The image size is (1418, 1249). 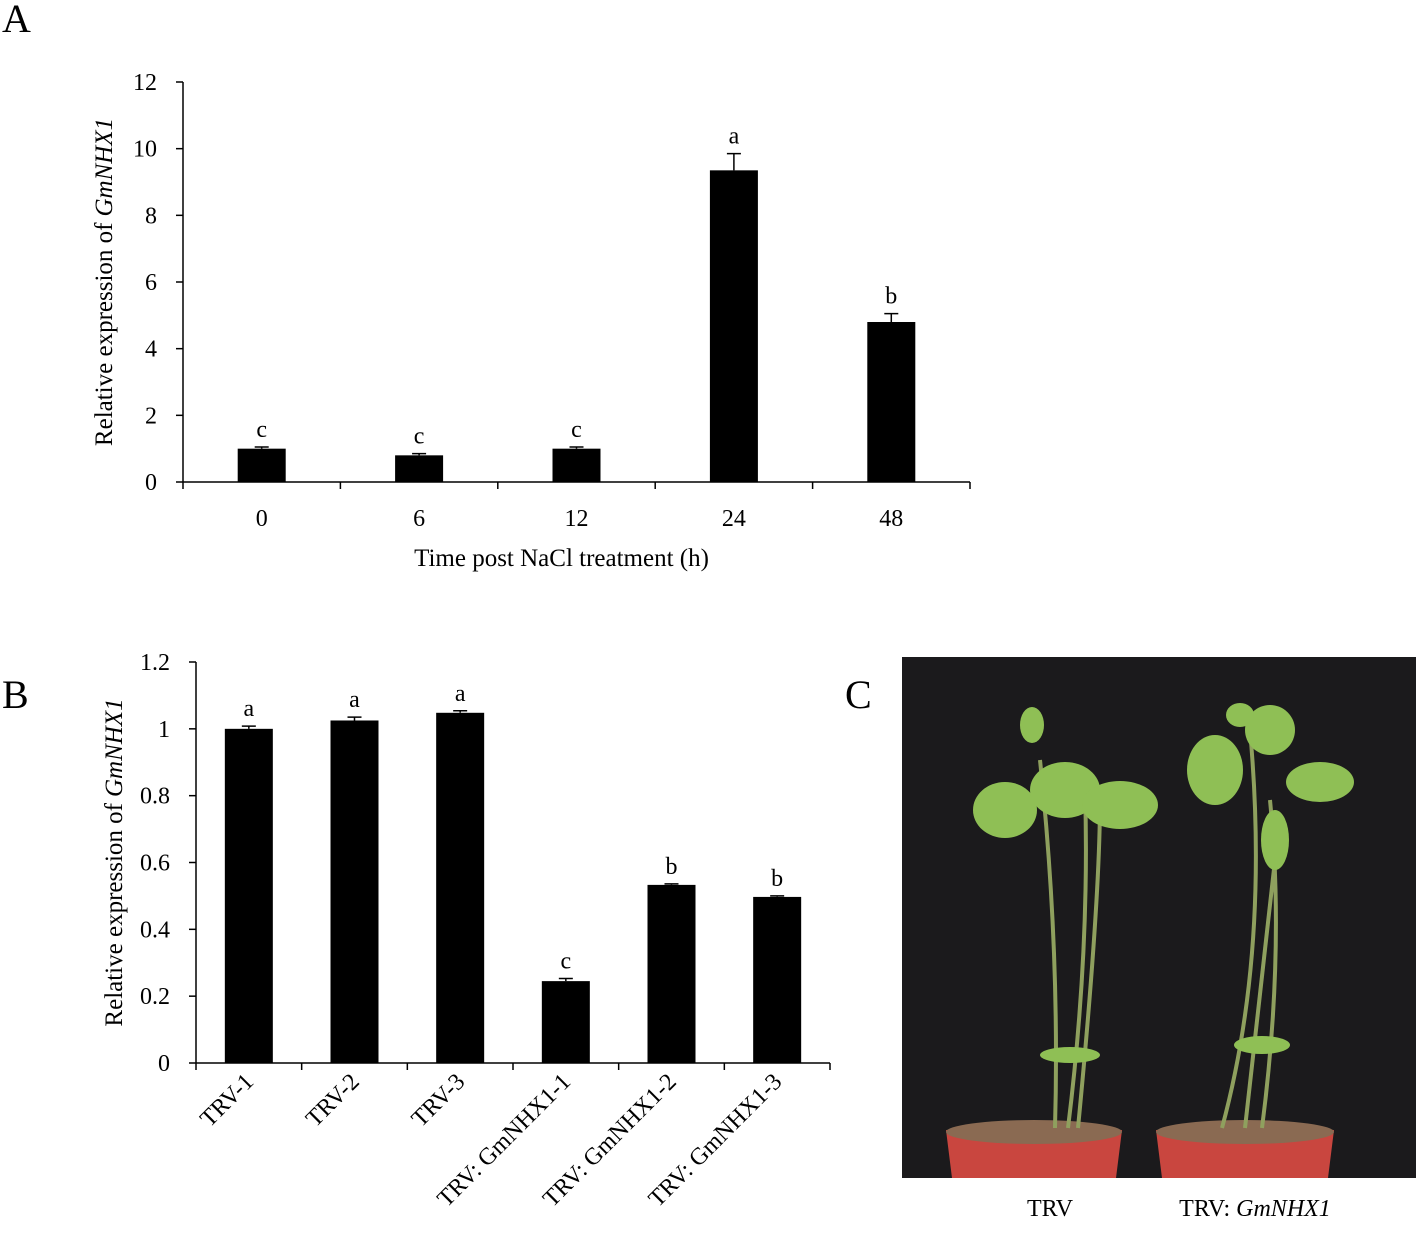 I want to click on x-tick-label: 0, so click(x=262, y=519).